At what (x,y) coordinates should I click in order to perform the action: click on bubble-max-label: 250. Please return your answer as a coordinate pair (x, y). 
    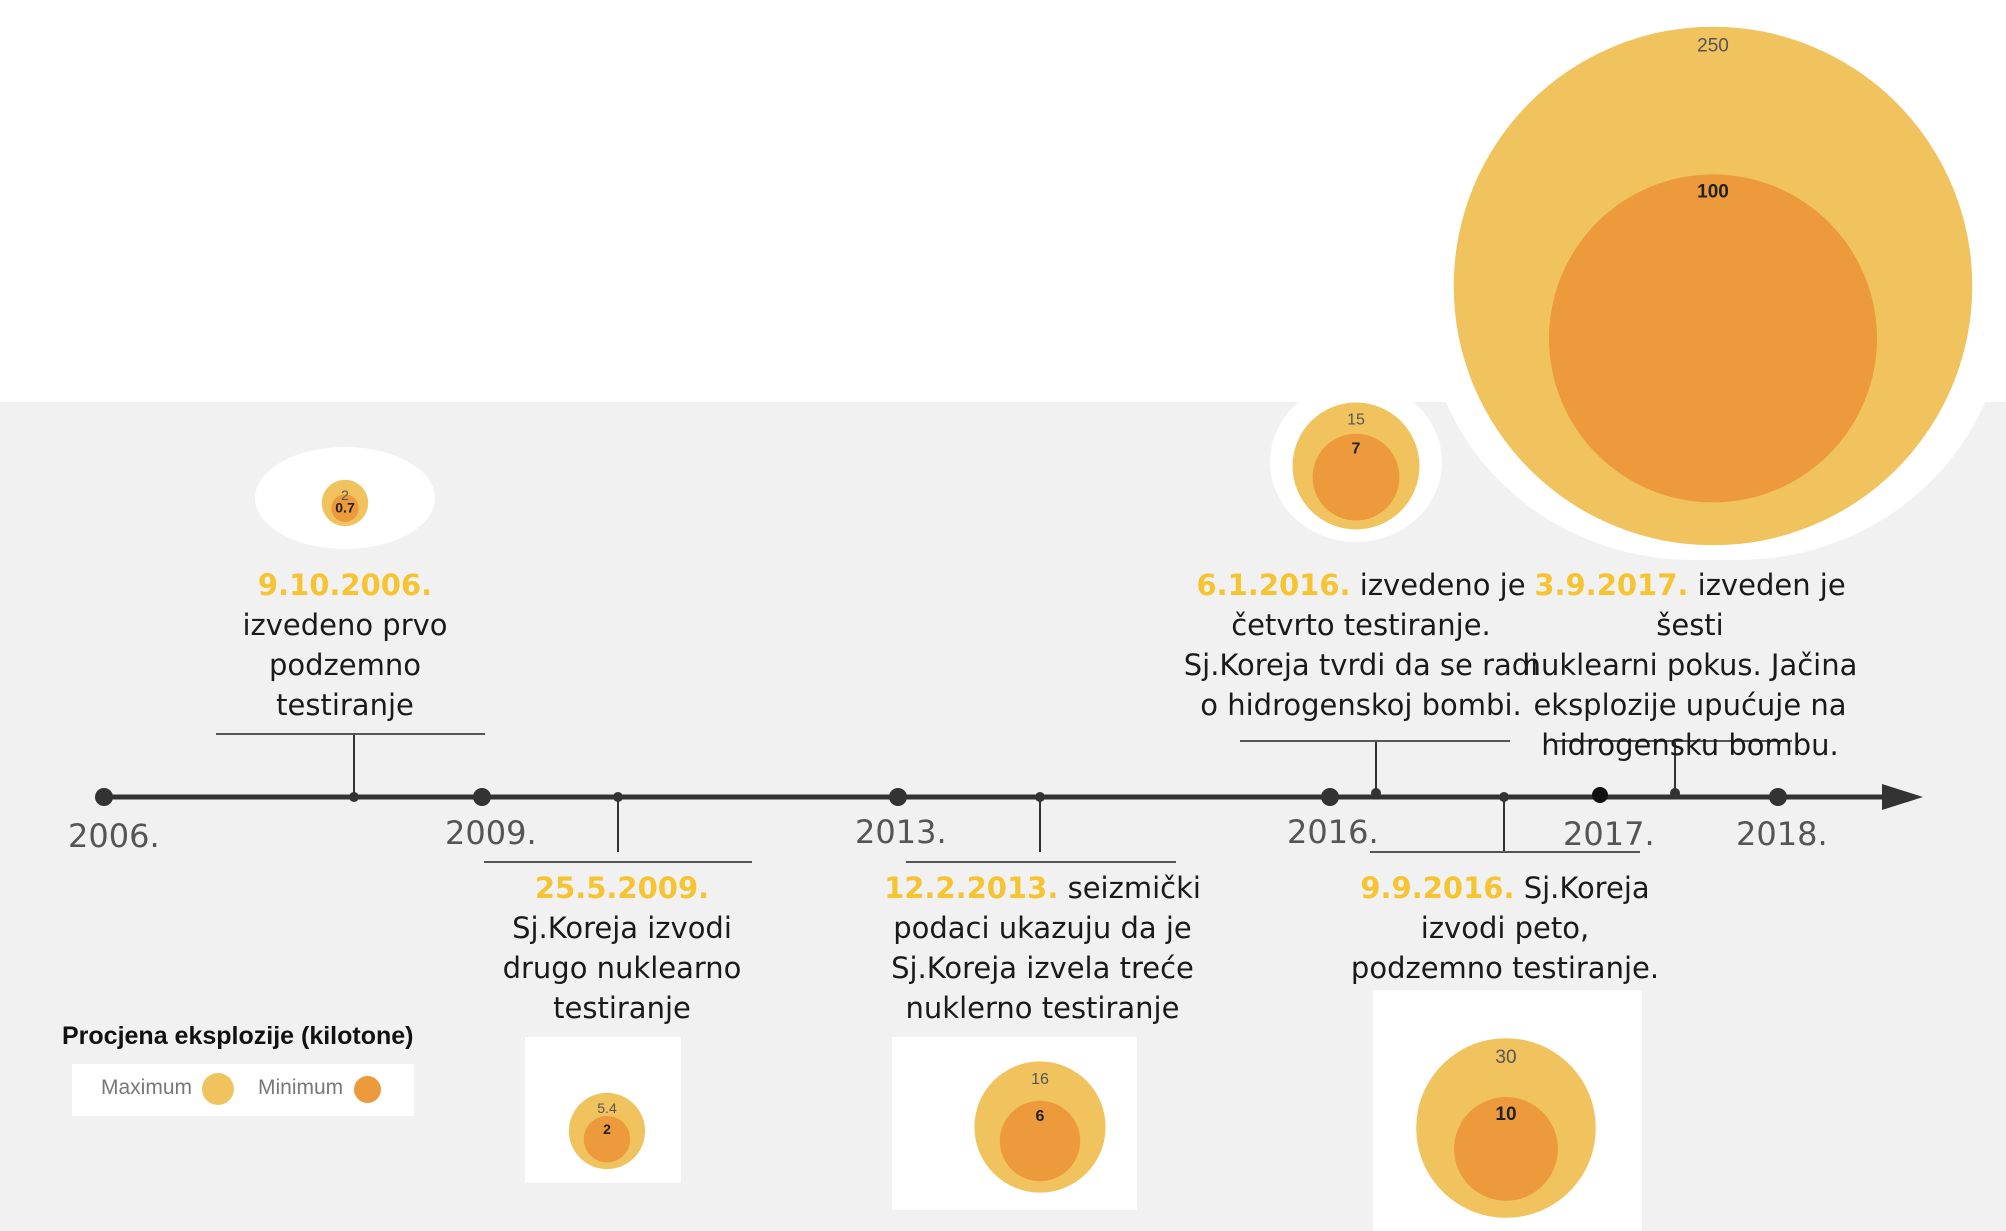
    Looking at the image, I should click on (1713, 46).